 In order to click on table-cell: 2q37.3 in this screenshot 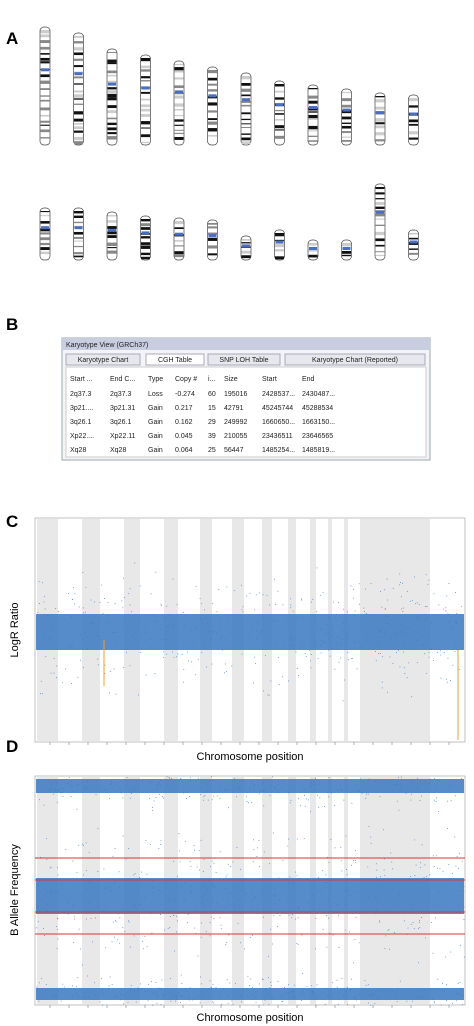, I will do `click(121, 394)`.